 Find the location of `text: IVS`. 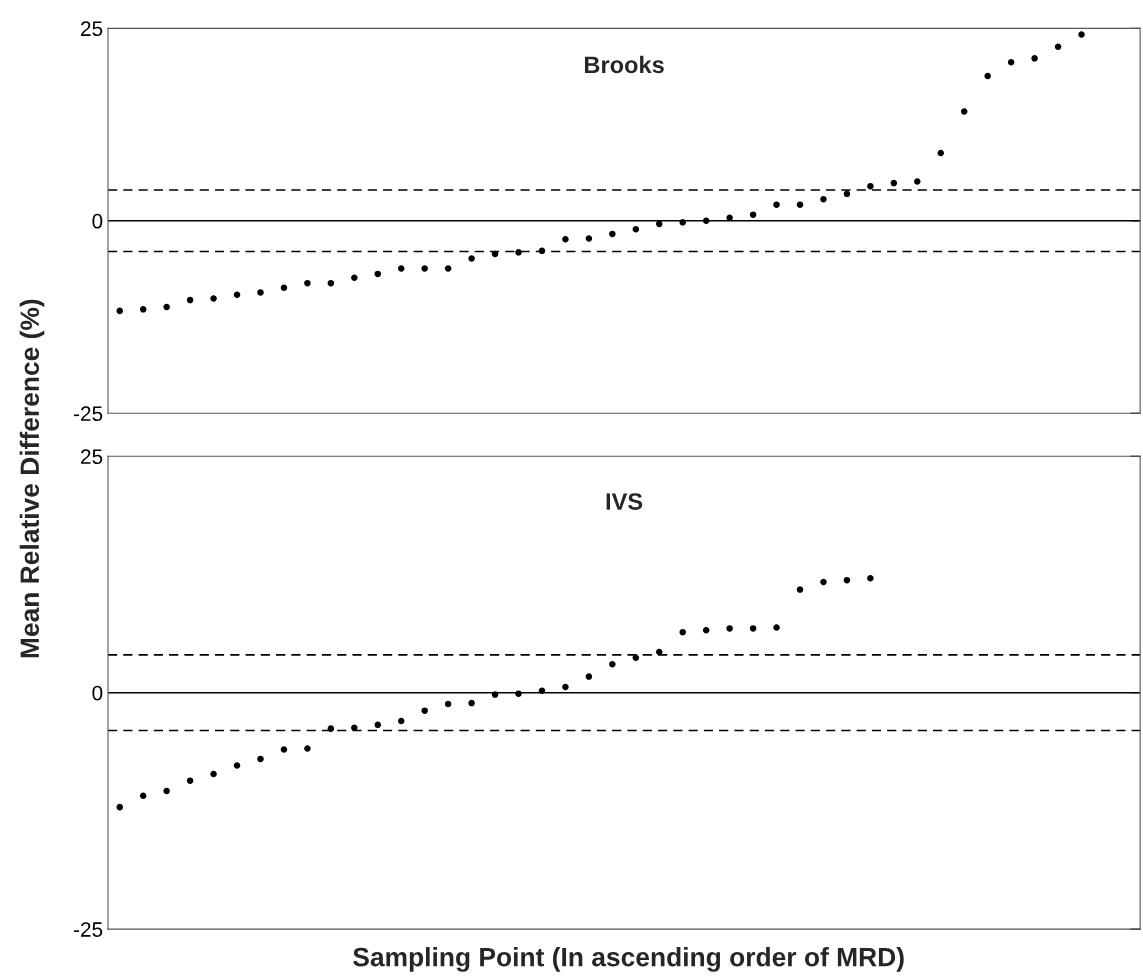

text: IVS is located at coordinates (624, 501).